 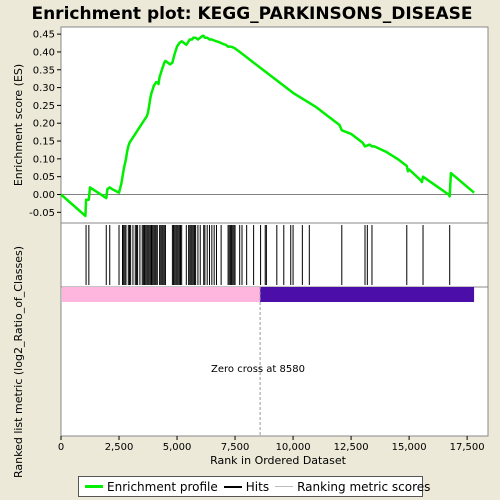 I want to click on legend-hits-swatch, so click(x=232, y=486).